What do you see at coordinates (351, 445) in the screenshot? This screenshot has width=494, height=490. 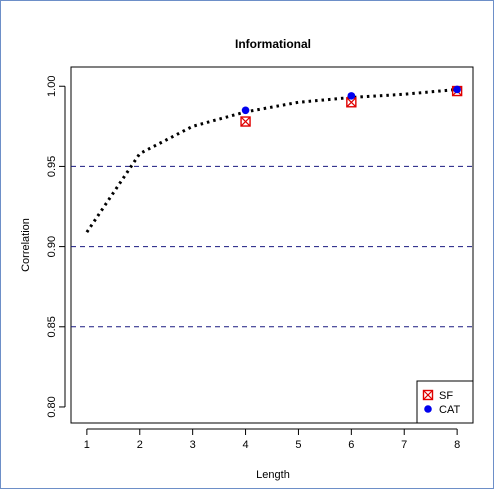 I see `x-tick-label: 6` at bounding box center [351, 445].